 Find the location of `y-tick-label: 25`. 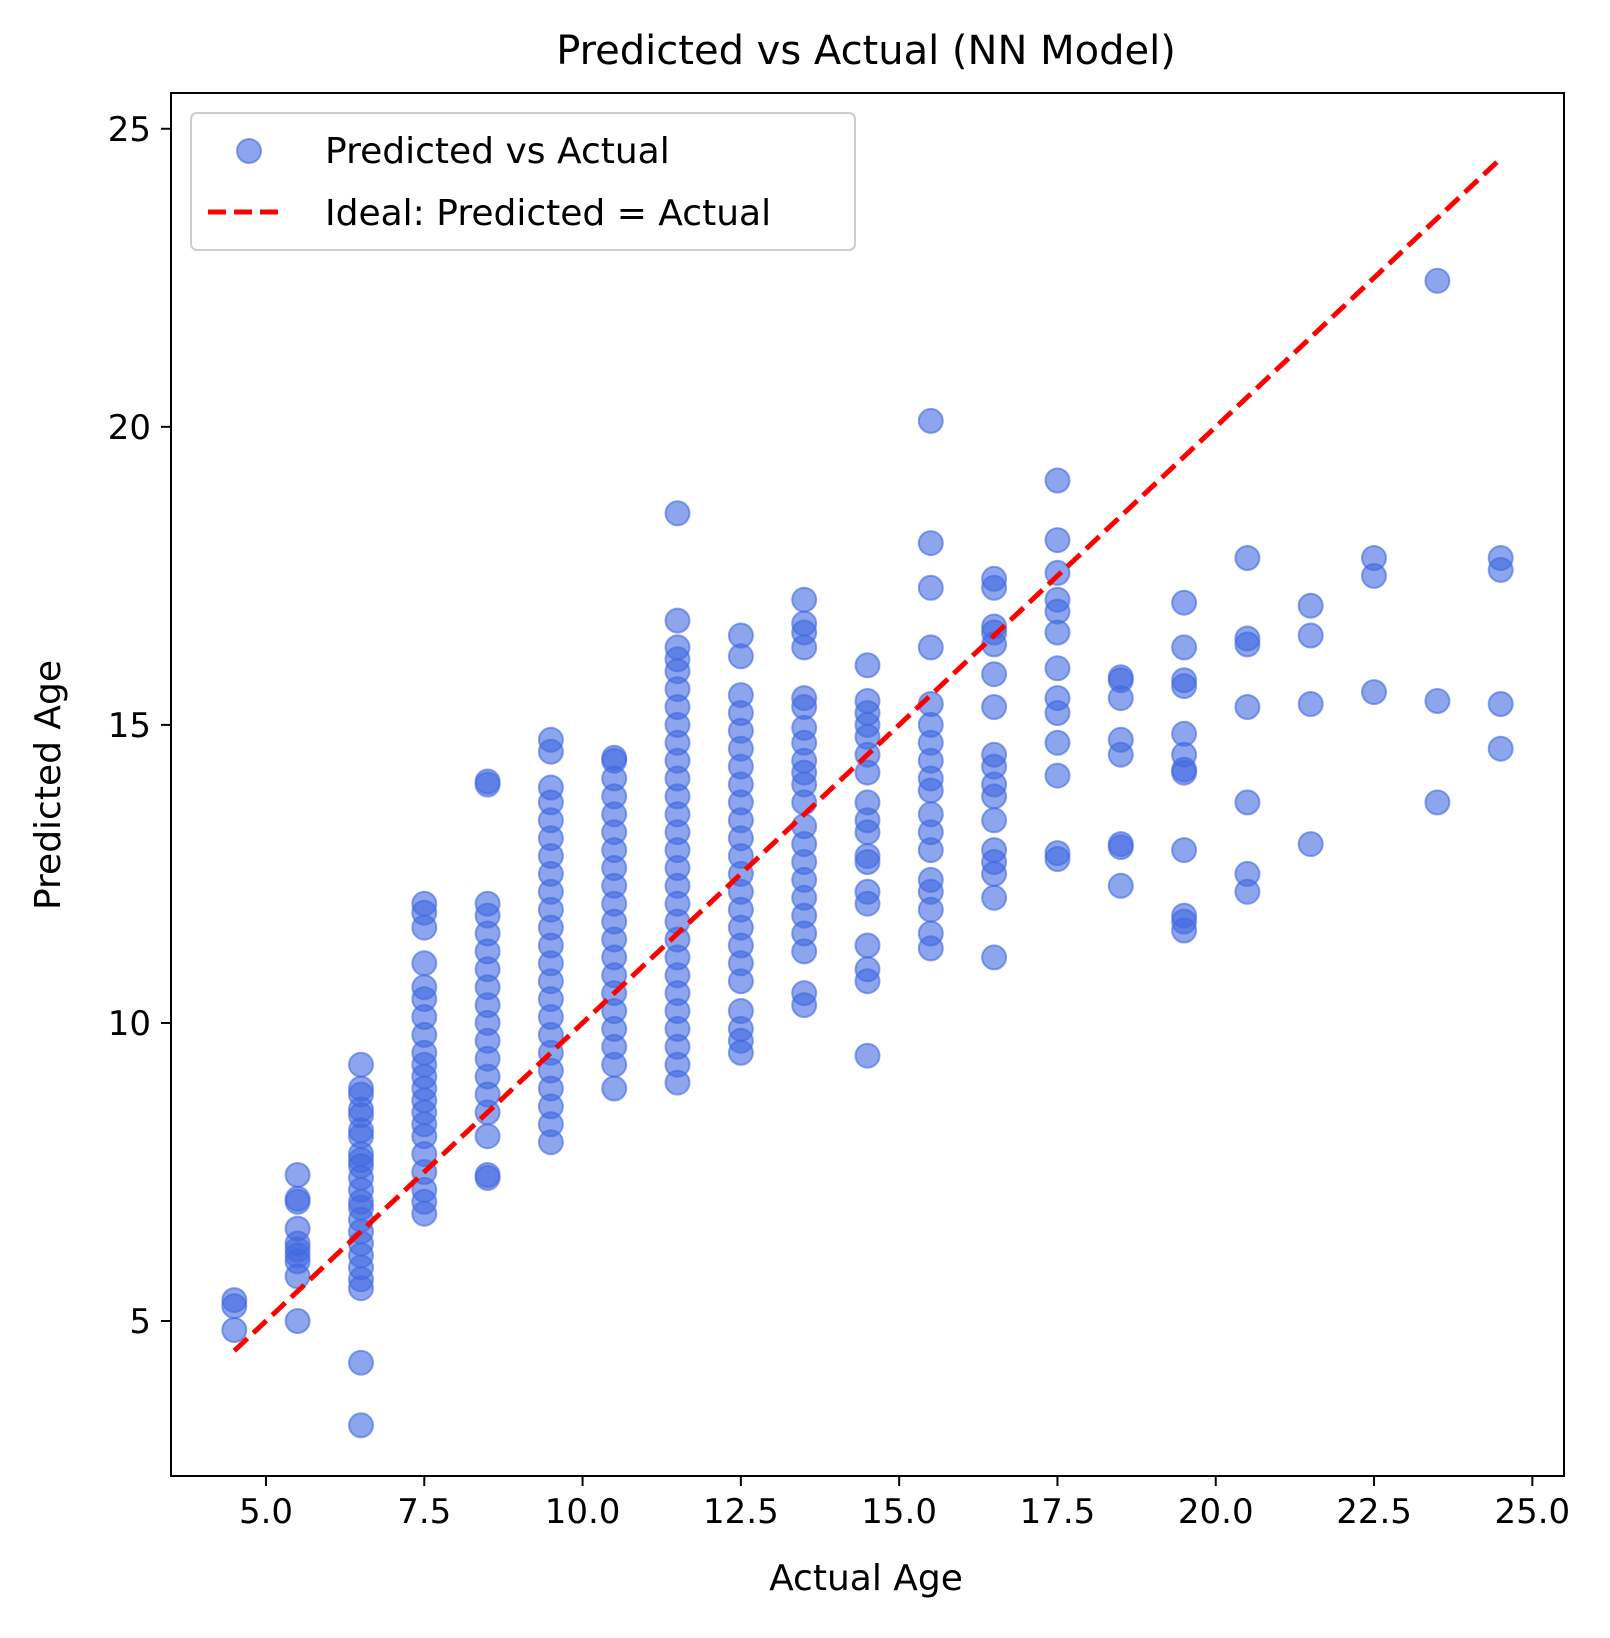

y-tick-label: 25 is located at coordinates (129, 130).